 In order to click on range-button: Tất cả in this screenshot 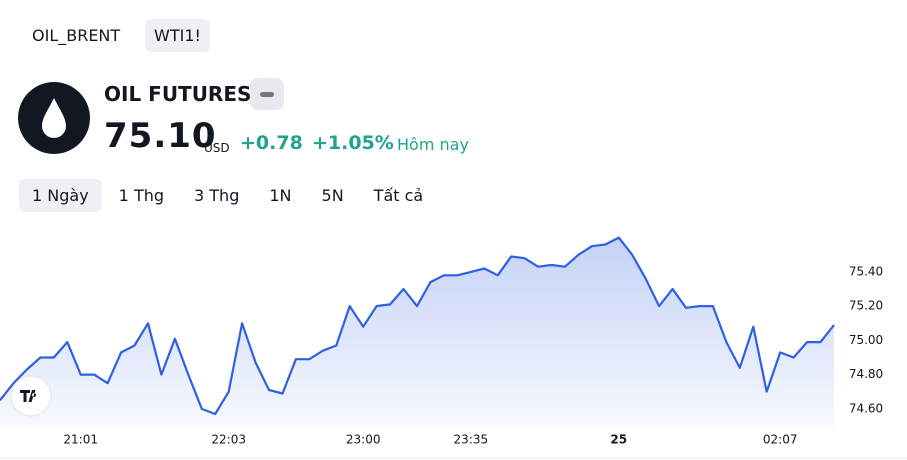, I will do `click(398, 195)`.